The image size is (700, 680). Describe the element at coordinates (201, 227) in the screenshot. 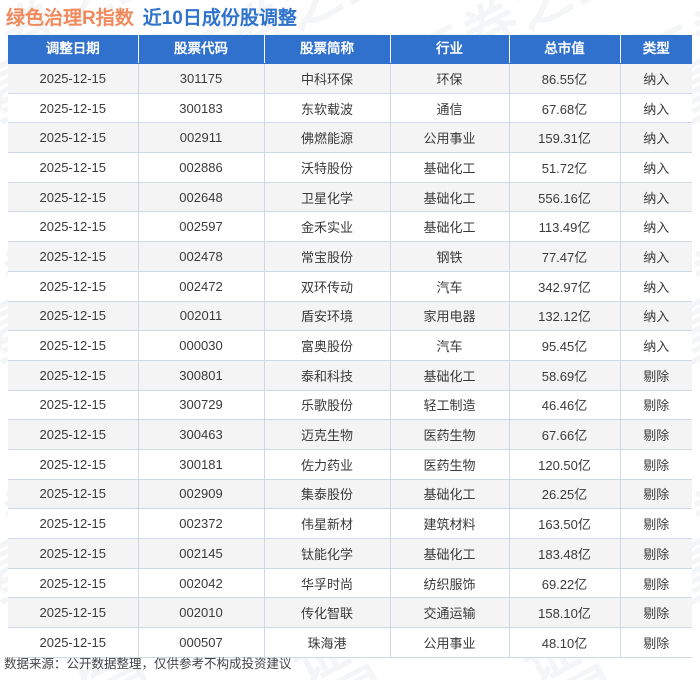

I see `cell-code: 002597` at that location.